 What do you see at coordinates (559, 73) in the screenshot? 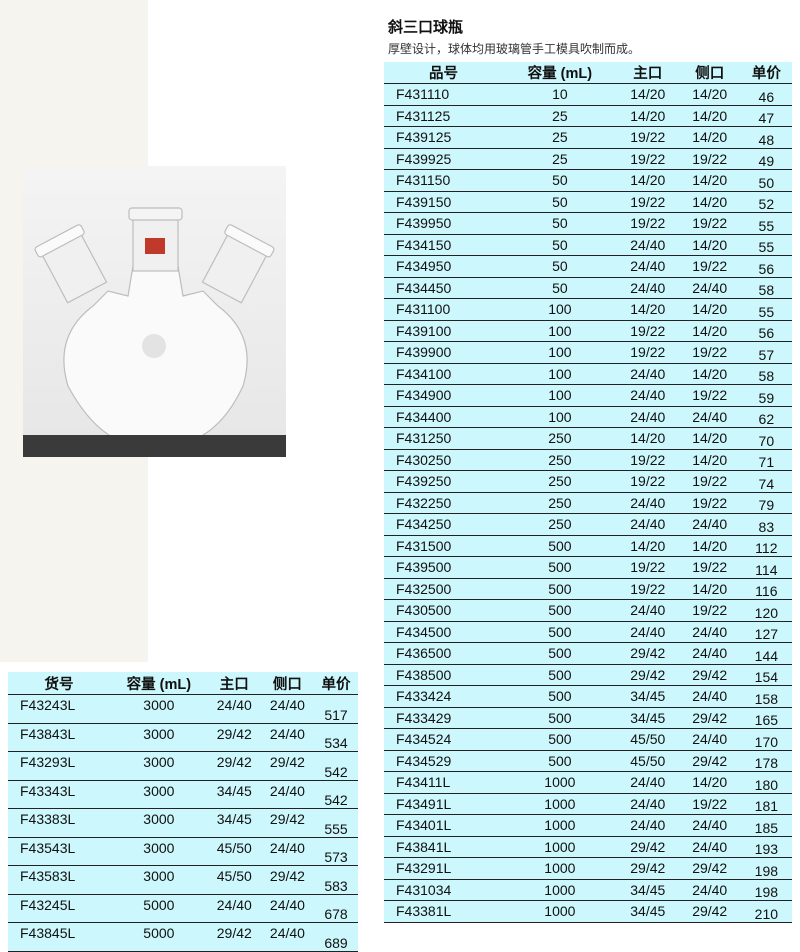
I see `column-header-capacity: 容量 (mL)` at bounding box center [559, 73].